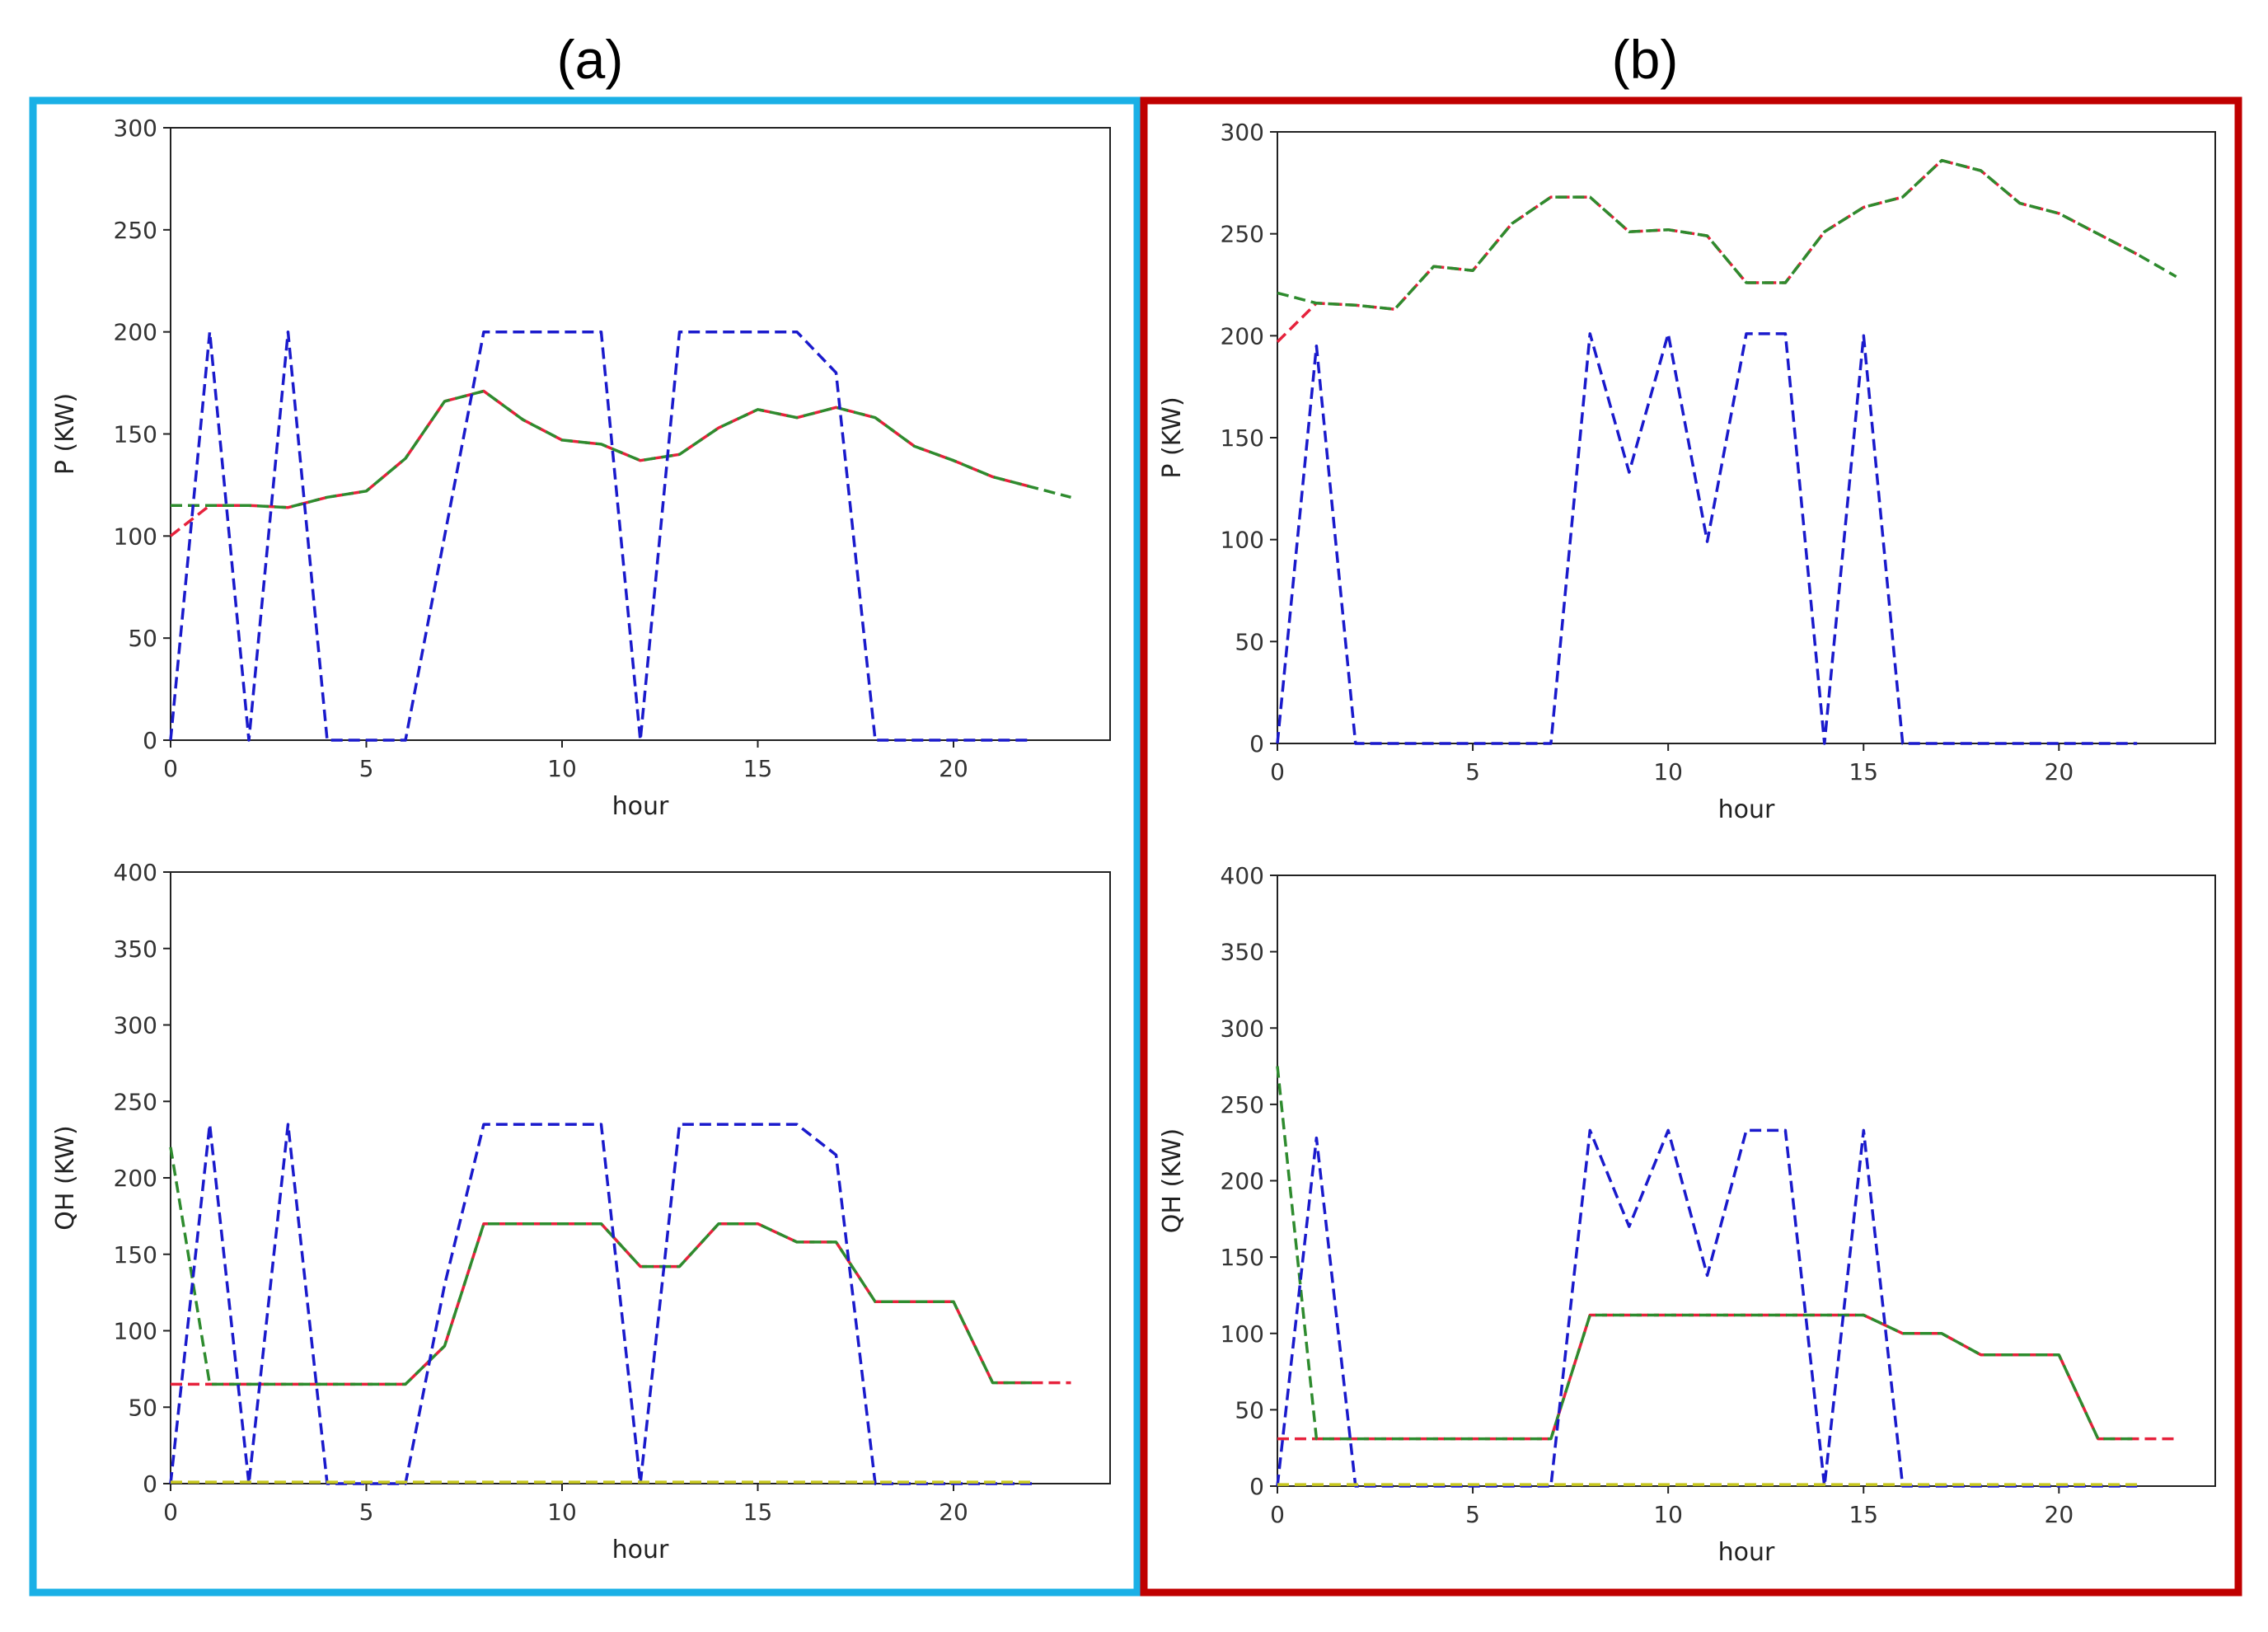 The image size is (2268, 1632). What do you see at coordinates (590, 59) in the screenshot?
I see `panel-title-a: (a)` at bounding box center [590, 59].